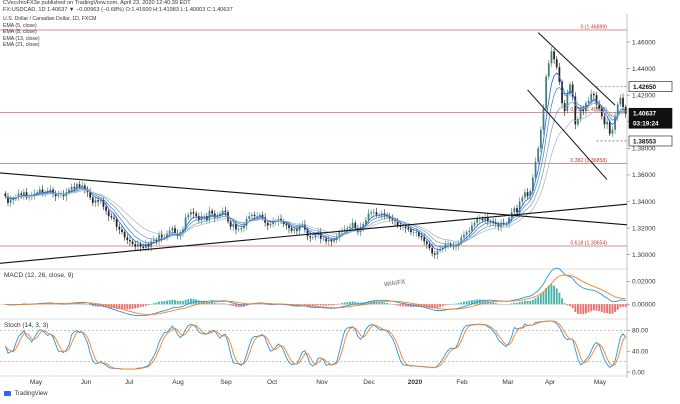 Image resolution: width=680 pixels, height=404 pixels. Describe the element at coordinates (644, 149) in the screenshot. I see `price-tick-label: 1.38000` at that location.